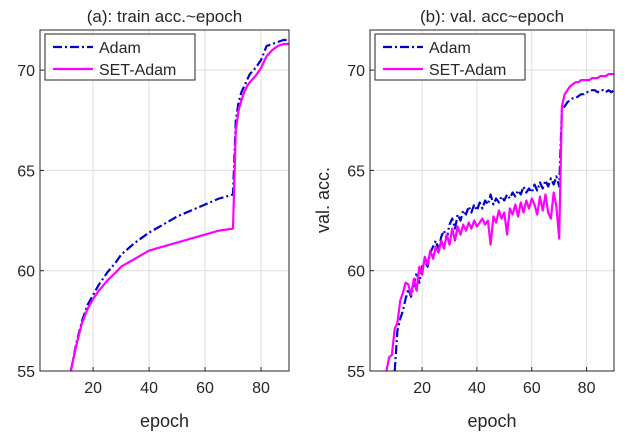  Describe the element at coordinates (137, 70) in the screenshot. I see `subplot-a-legend-label-set-adam: SET-Adam` at that location.